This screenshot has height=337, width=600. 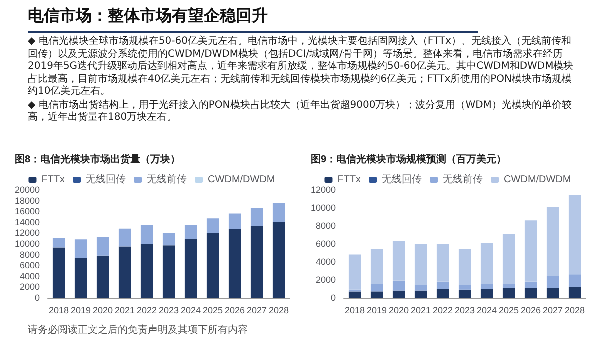 What do you see at coordinates (27, 211) in the screenshot?
I see `y-tick-label: 16000` at bounding box center [27, 211].